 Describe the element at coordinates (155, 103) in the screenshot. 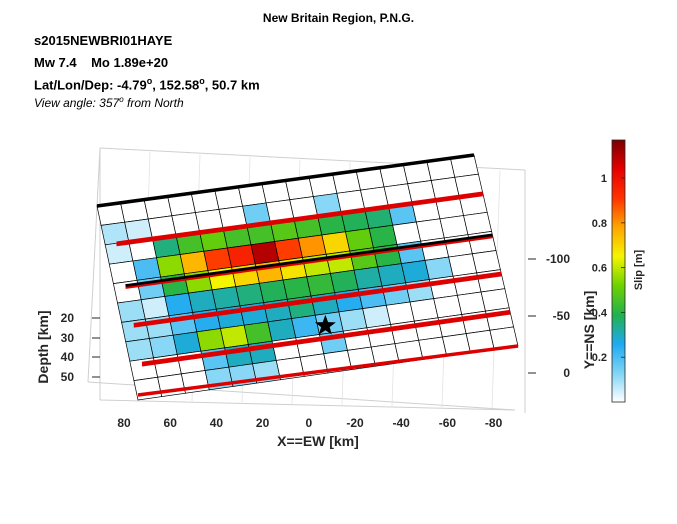

I see `view-suffix: from North` at that location.